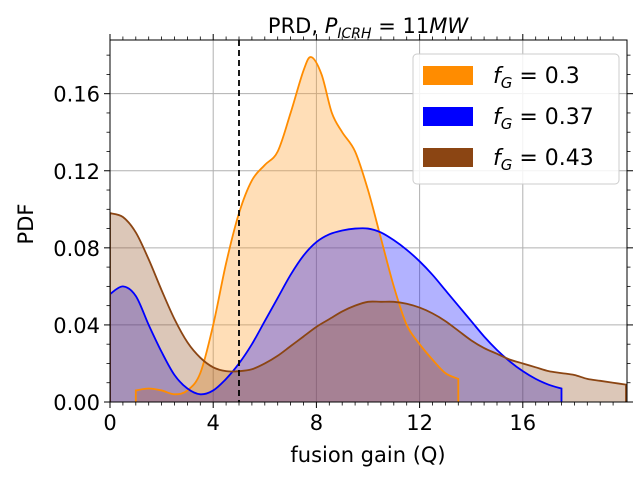 The image size is (640, 480). Describe the element at coordinates (76, 326) in the screenshot. I see `y-tick-label: 0.04` at that location.